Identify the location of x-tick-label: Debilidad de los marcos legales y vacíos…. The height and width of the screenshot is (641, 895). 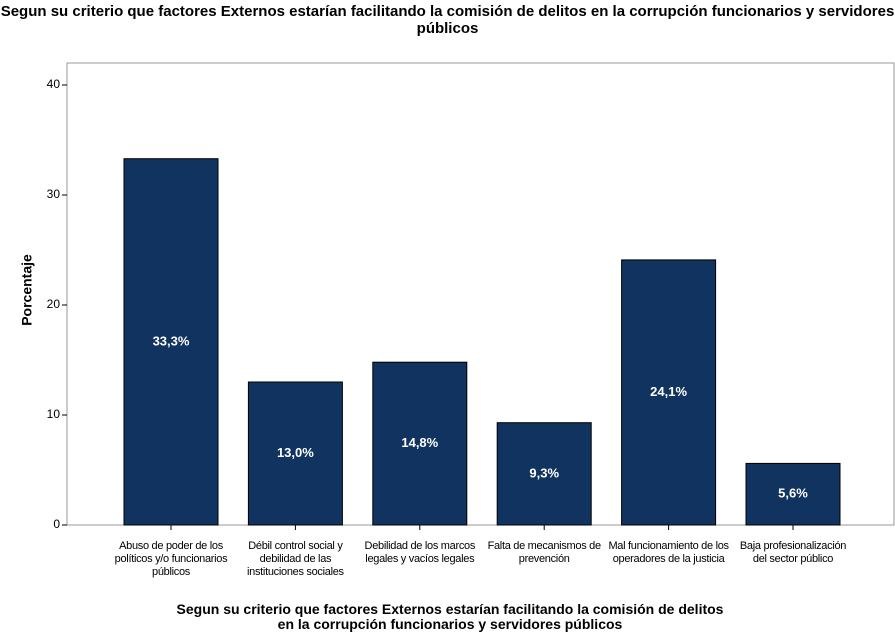
(420, 552).